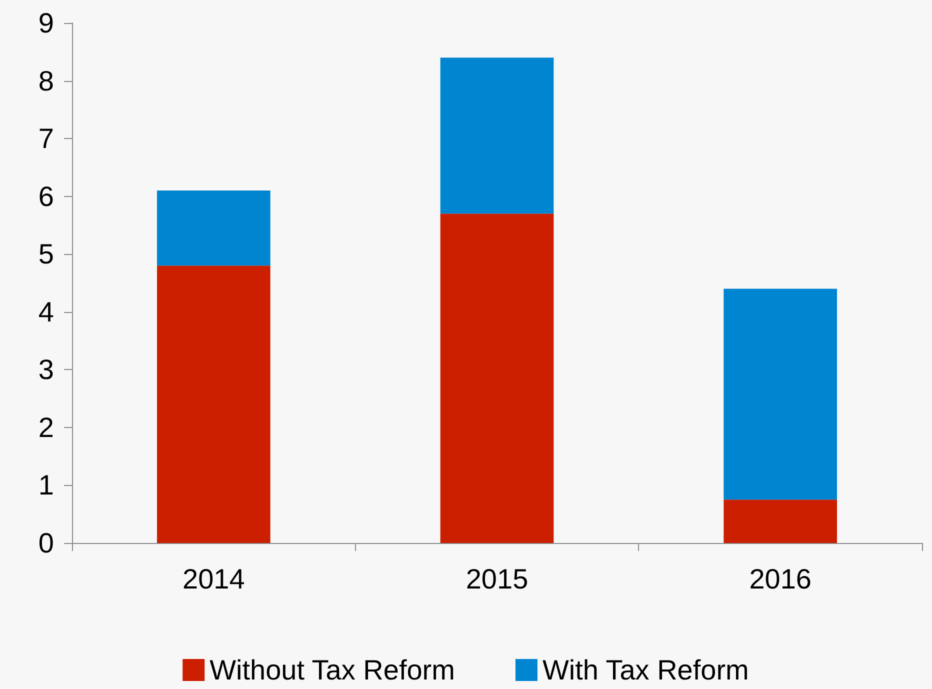  Describe the element at coordinates (46, 23) in the screenshot. I see `y-tick-label: 9` at that location.